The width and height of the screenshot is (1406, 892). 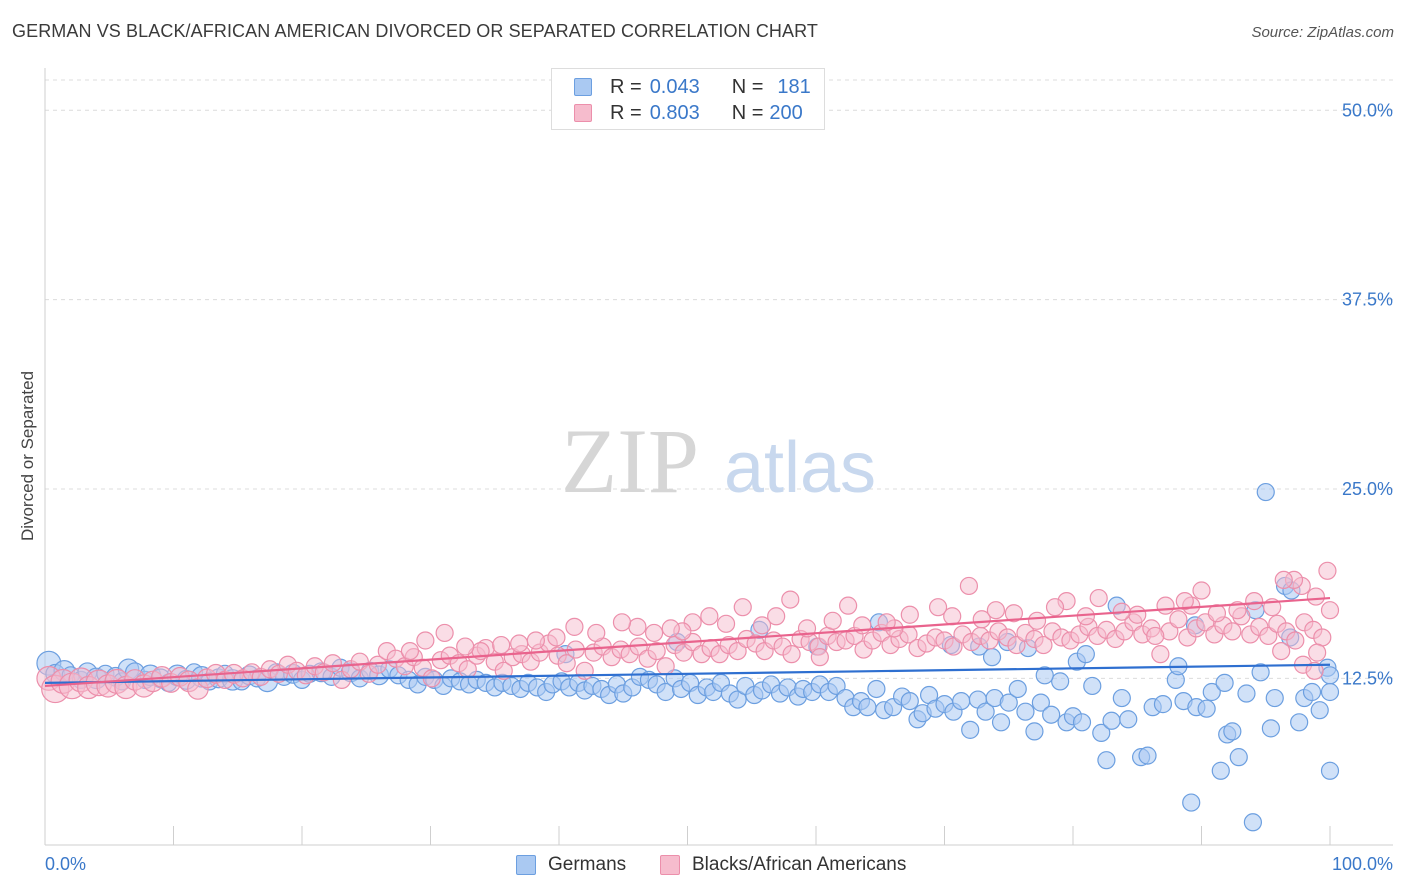 What do you see at coordinates (674, 86) in the screenshot?
I see `legend-r-value-germans: 0.043` at bounding box center [674, 86].